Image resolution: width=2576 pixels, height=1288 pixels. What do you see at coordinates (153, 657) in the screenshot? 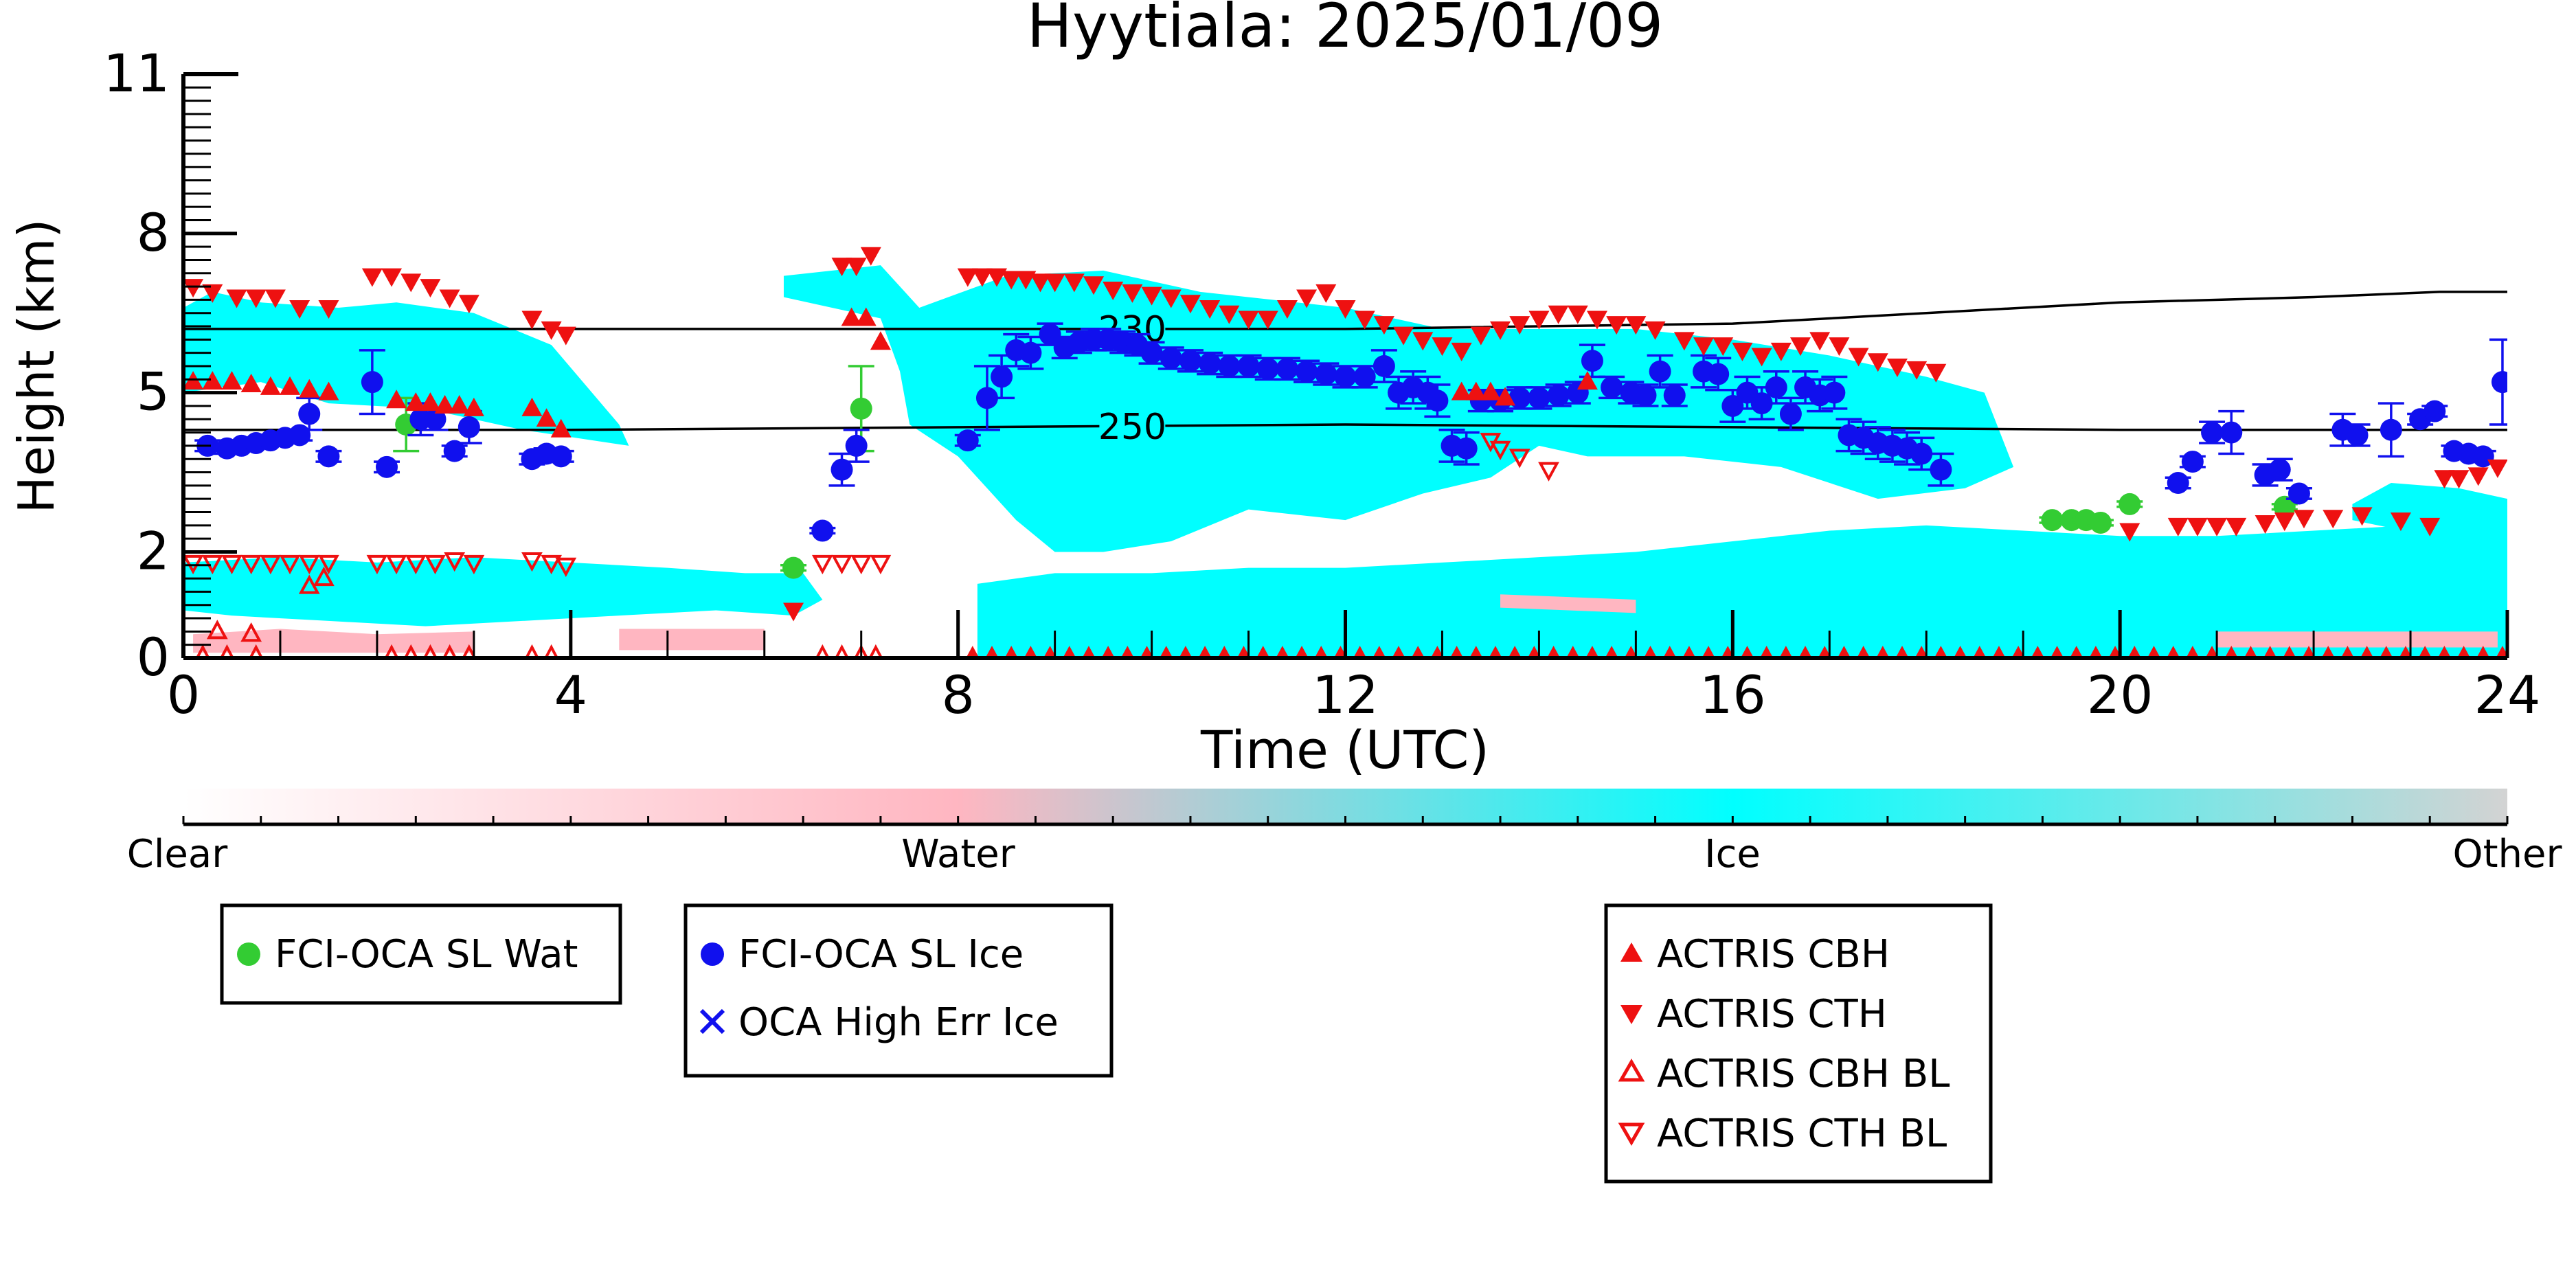
I see `y-tick-label: 0` at bounding box center [153, 657].